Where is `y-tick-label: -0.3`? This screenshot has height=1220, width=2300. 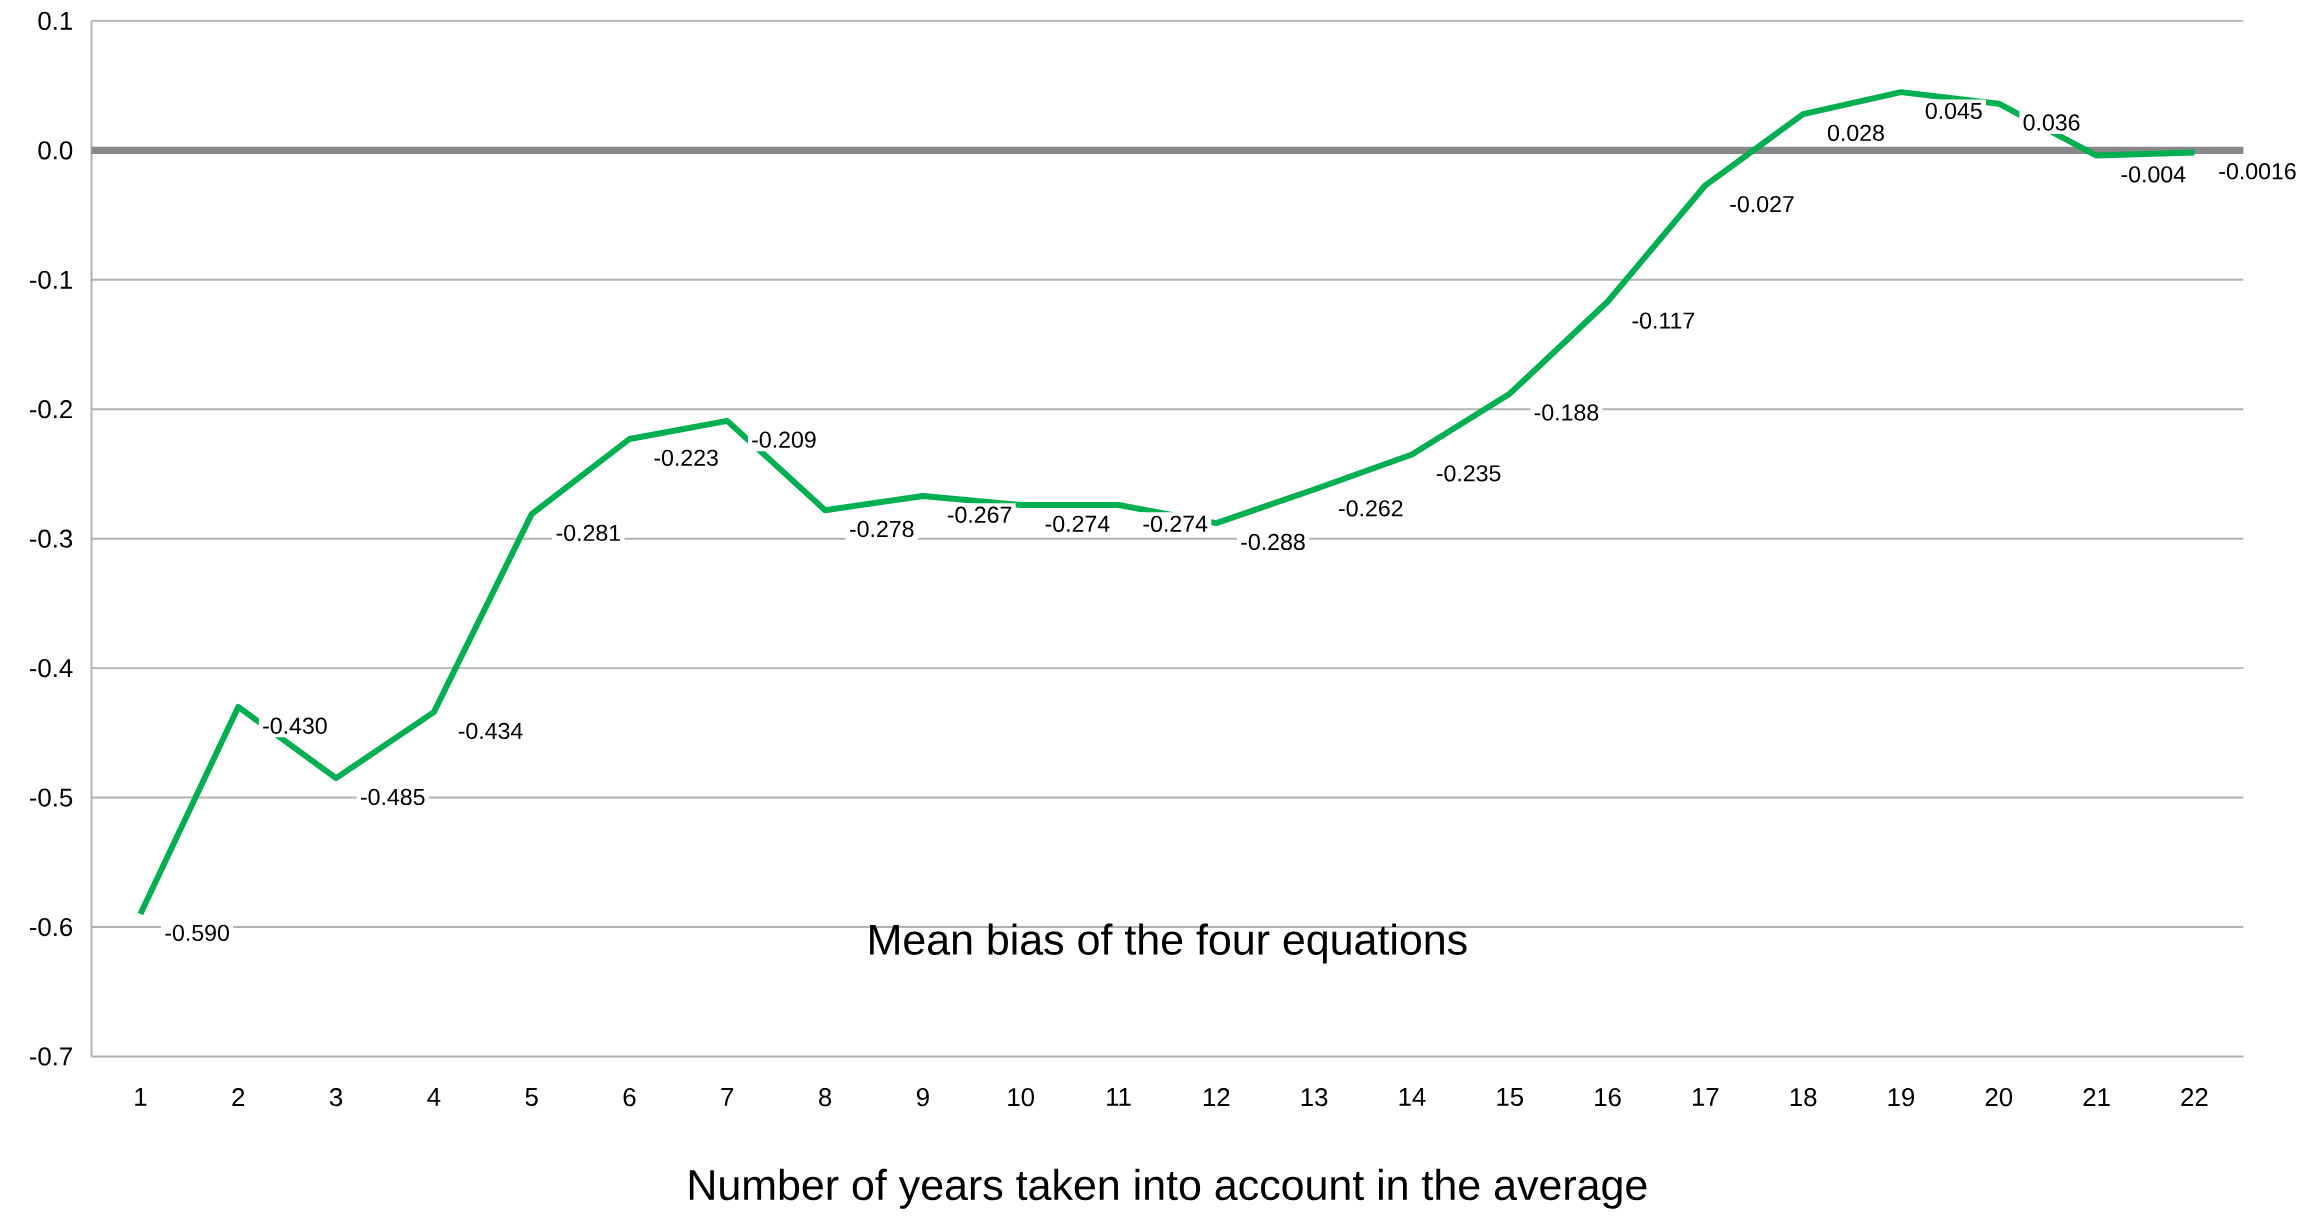 y-tick-label: -0.3 is located at coordinates (51, 538).